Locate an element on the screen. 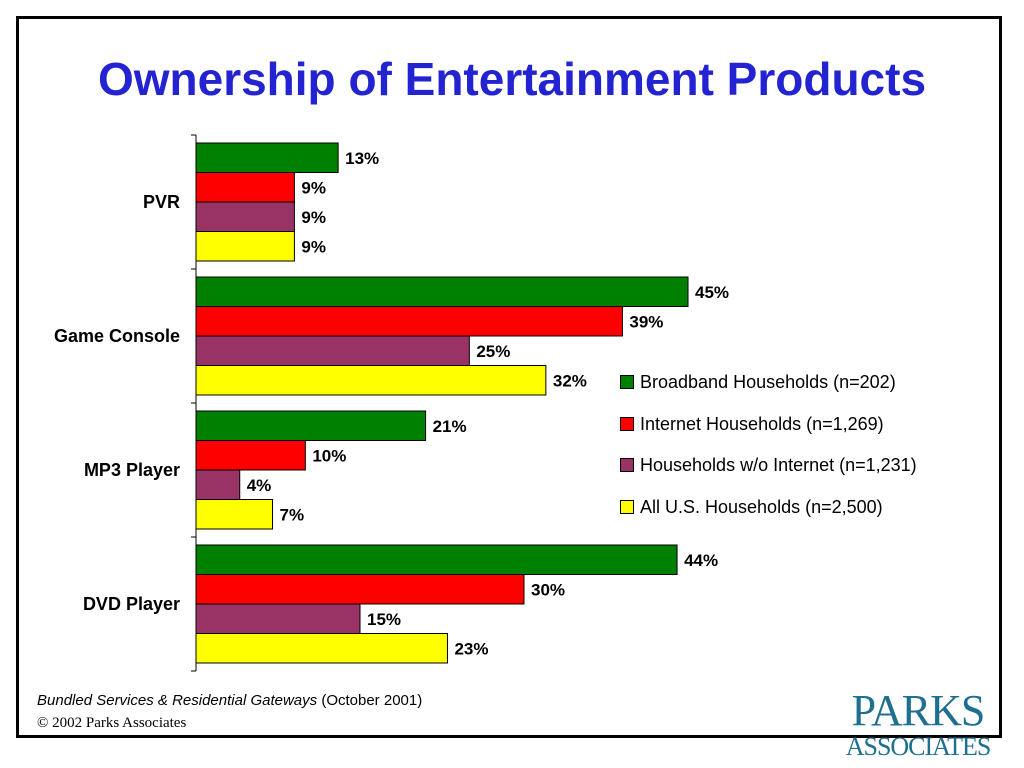 This screenshot has height=768, width=1024. data-label: 21% is located at coordinates (450, 426).